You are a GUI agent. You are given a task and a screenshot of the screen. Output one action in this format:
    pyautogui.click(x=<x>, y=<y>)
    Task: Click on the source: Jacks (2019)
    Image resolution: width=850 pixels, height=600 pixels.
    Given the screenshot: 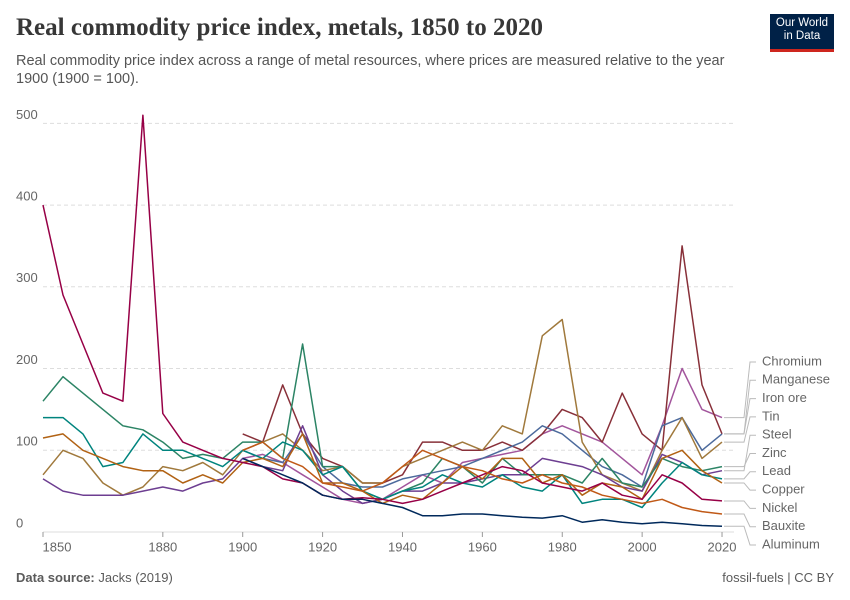 What is the action you would take?
    pyautogui.click(x=135, y=577)
    